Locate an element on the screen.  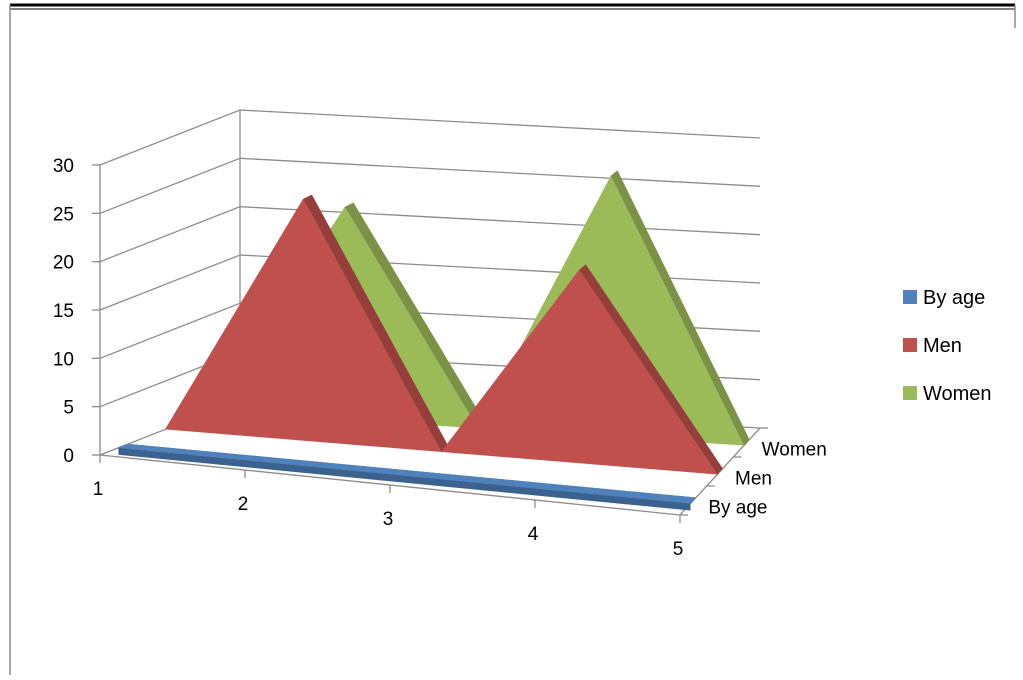
depth-tick-label: Women is located at coordinates (794, 450).